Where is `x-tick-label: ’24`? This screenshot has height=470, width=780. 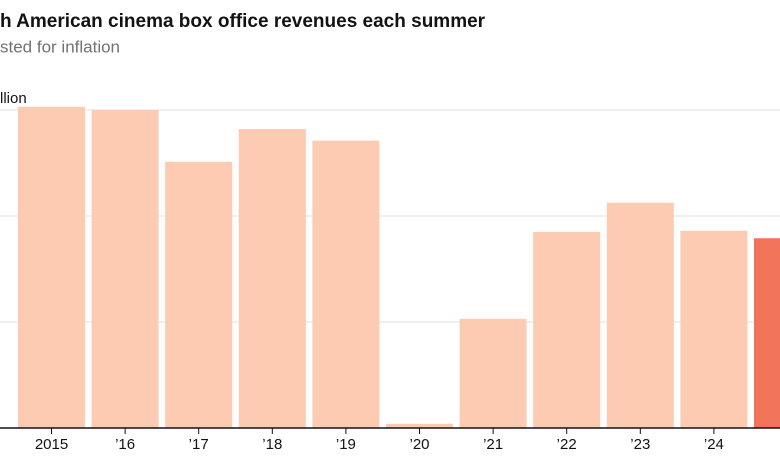 x-tick-label: ’24 is located at coordinates (714, 444).